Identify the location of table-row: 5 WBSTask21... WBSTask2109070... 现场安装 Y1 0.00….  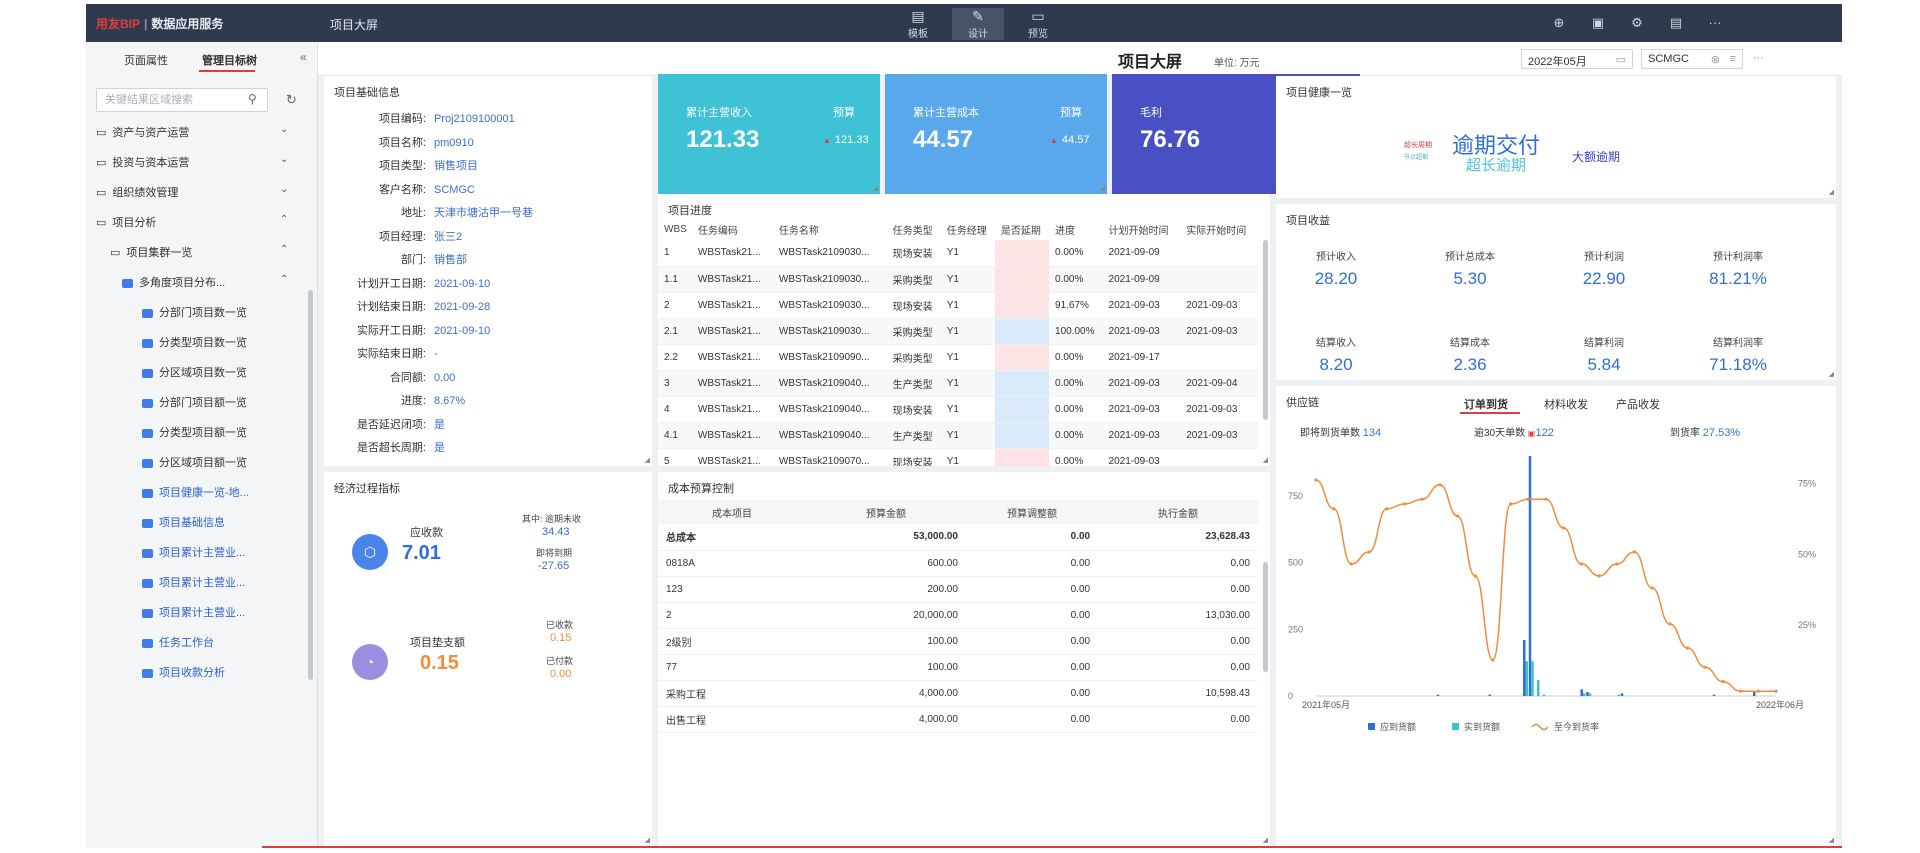
(958, 457).